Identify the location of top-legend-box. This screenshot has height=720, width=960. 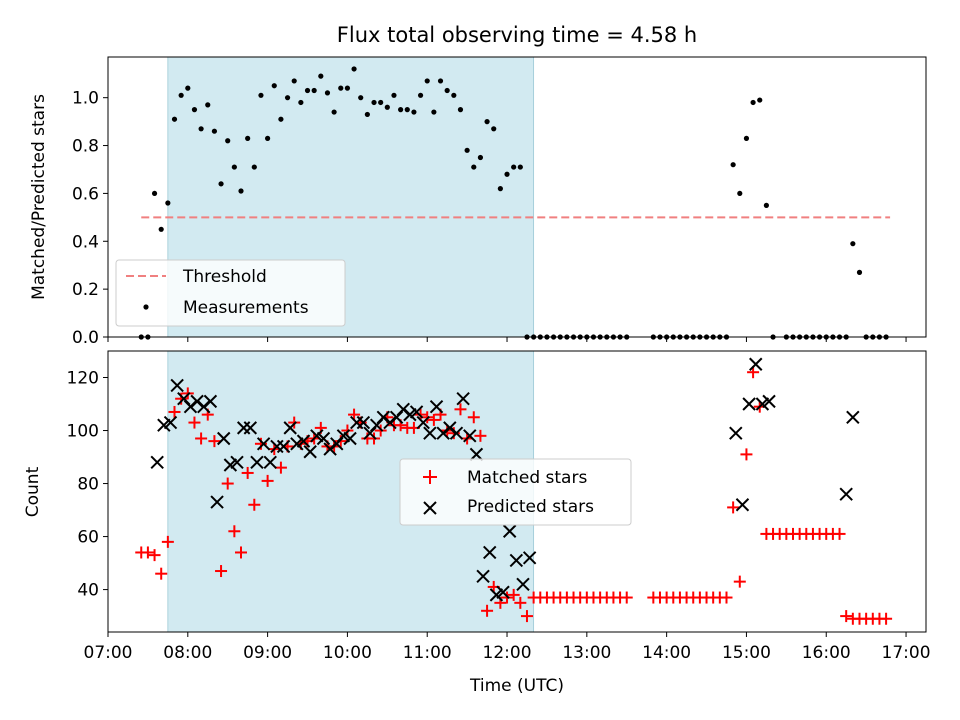
(230, 293).